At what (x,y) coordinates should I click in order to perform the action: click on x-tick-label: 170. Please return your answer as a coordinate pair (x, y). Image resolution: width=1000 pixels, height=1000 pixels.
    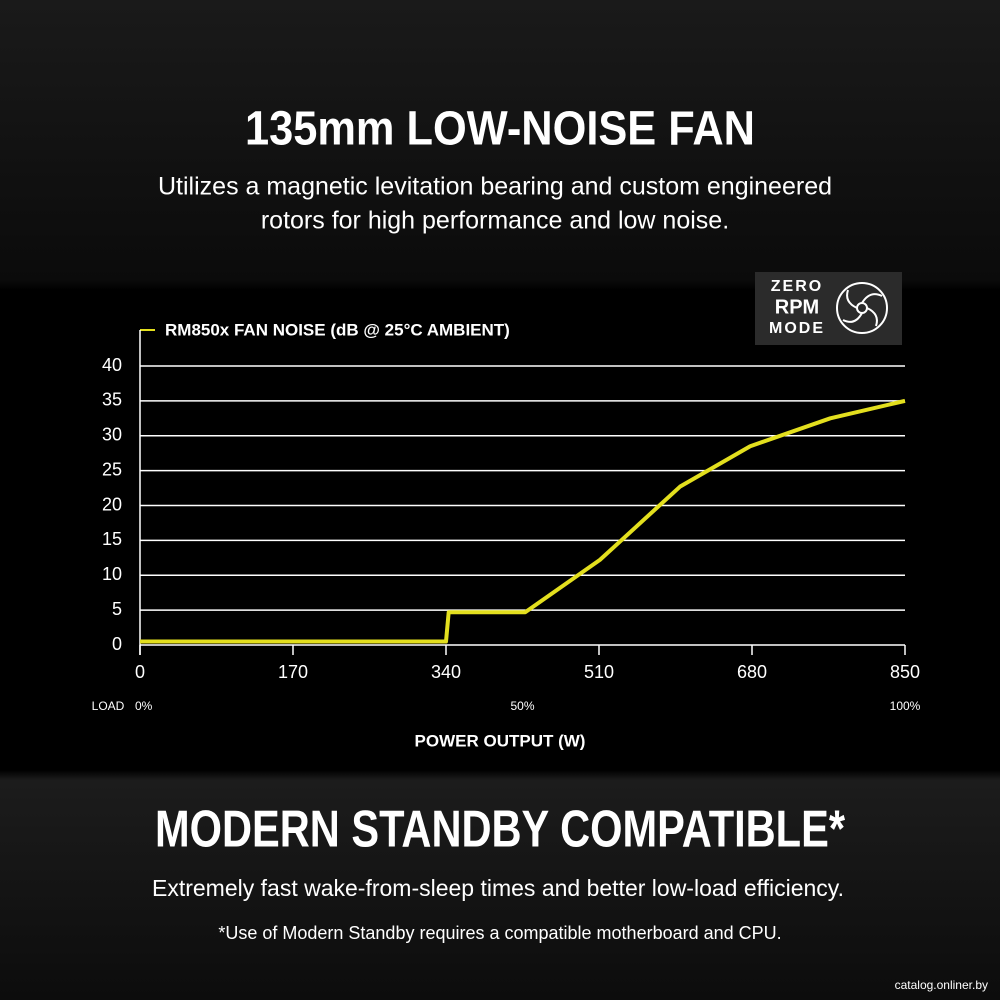
    Looking at the image, I should click on (293, 672).